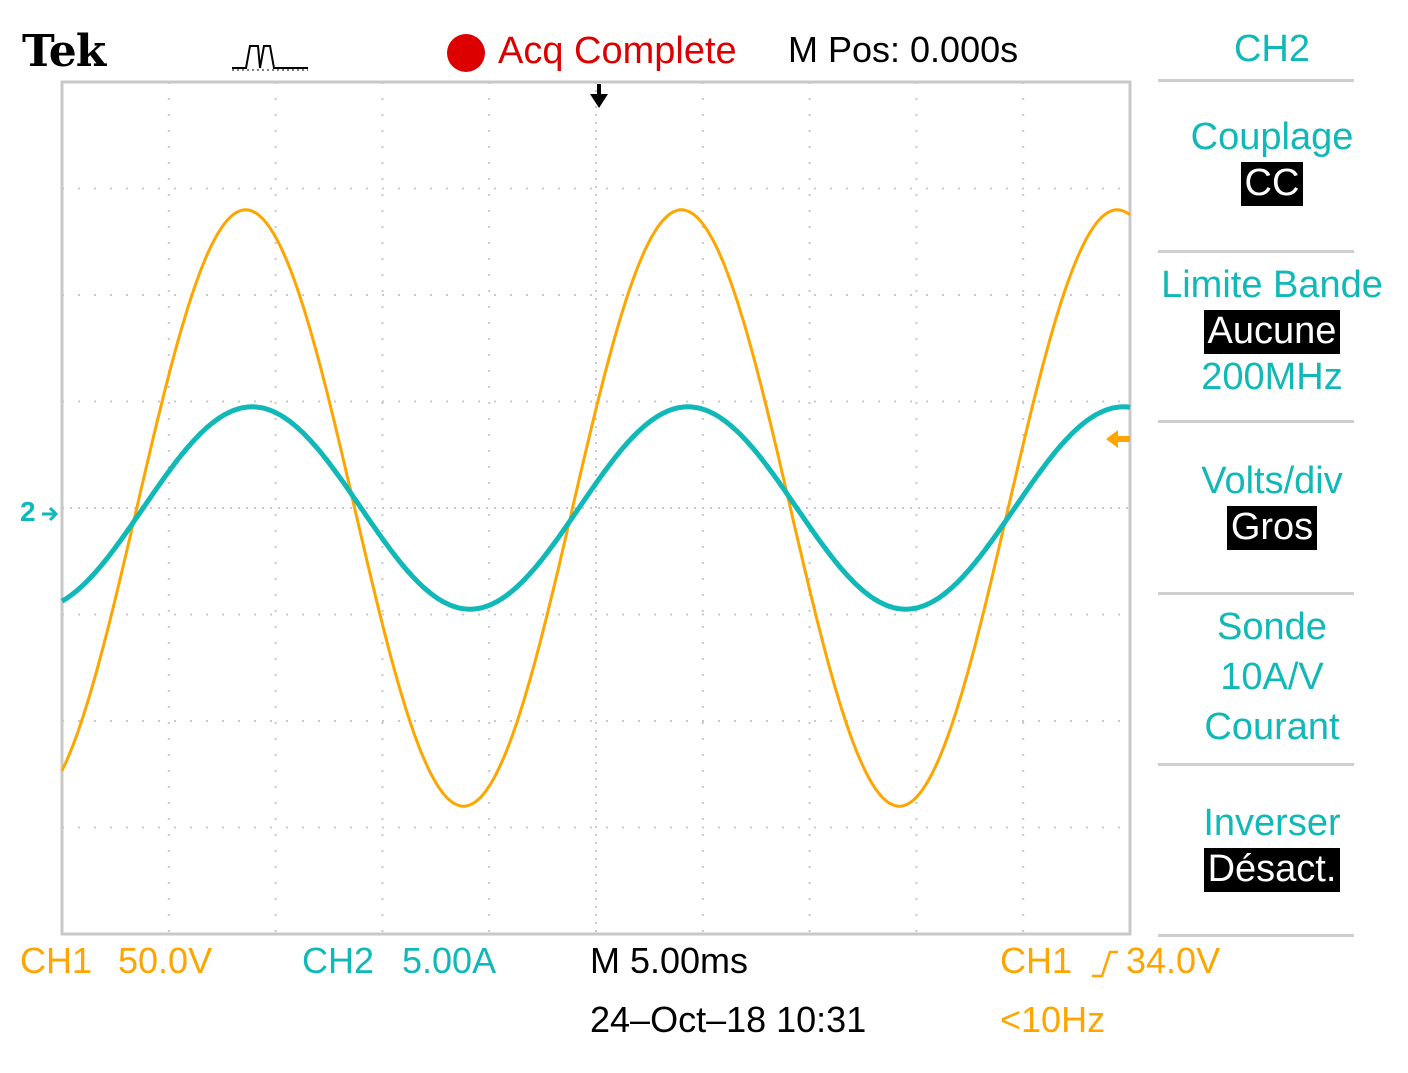 The image size is (1408, 1073). What do you see at coordinates (64, 51) in the screenshot?
I see `brand-logo: Tek` at bounding box center [64, 51].